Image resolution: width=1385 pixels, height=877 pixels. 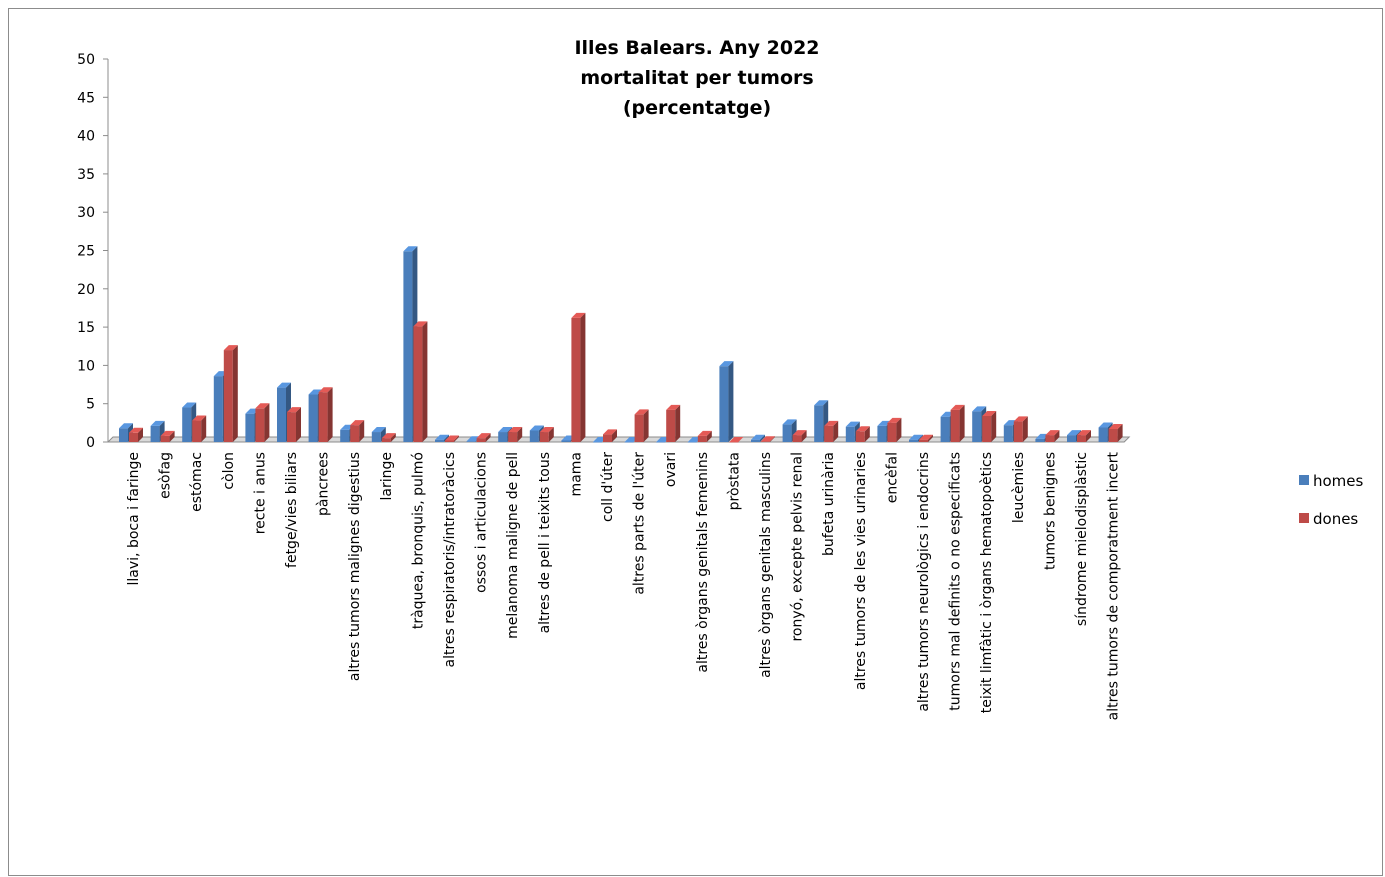 What do you see at coordinates (703, 562) in the screenshot?
I see `x-category-label: altres òrgans genitals femenins` at bounding box center [703, 562].